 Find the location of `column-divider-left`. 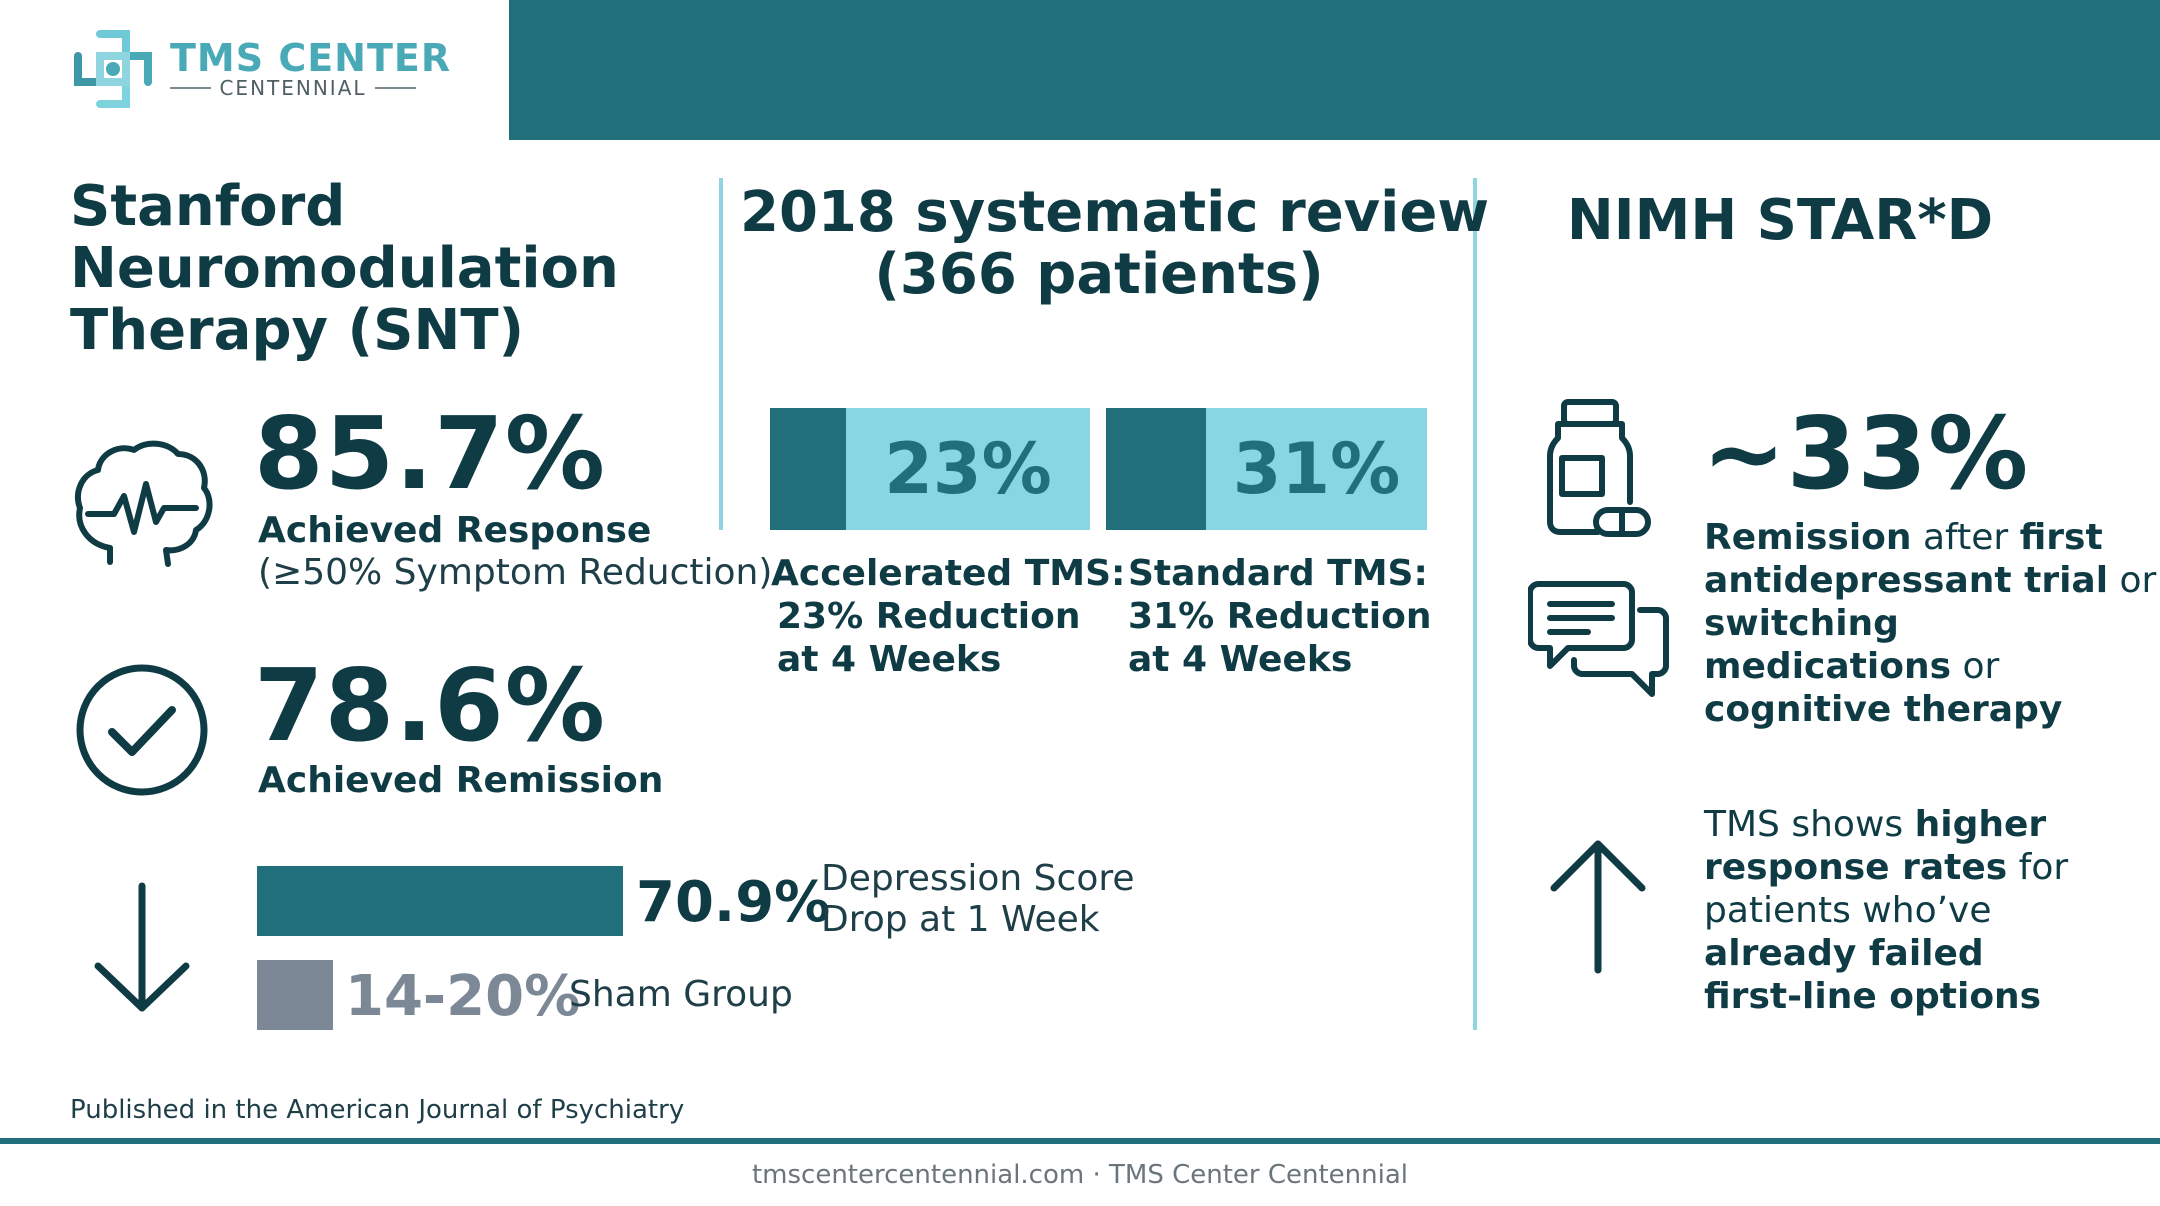

column-divider-left is located at coordinates (721, 354).